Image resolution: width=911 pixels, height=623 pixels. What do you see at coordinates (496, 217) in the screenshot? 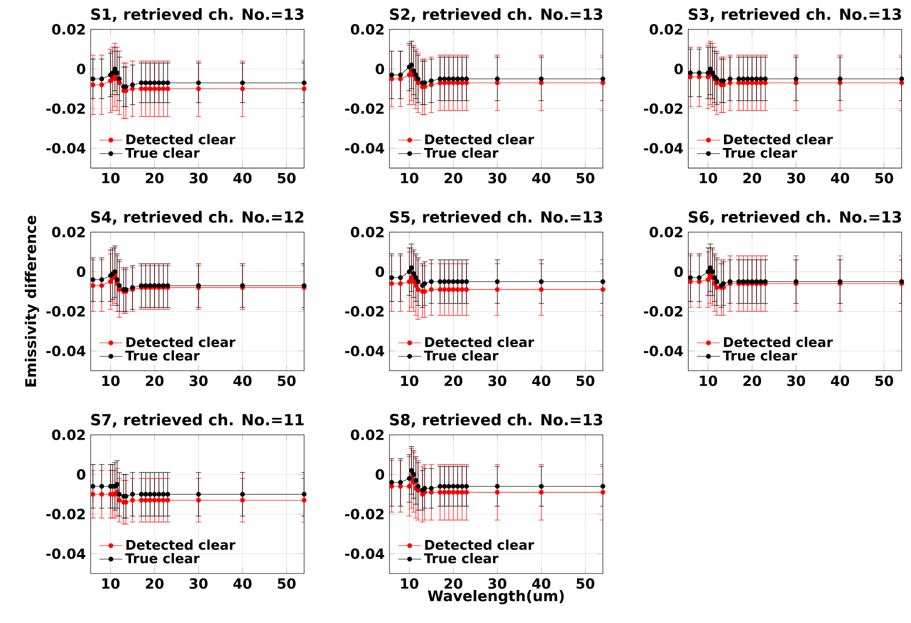
I see `chart-title: S5, retrieved ch. No.=13` at bounding box center [496, 217].